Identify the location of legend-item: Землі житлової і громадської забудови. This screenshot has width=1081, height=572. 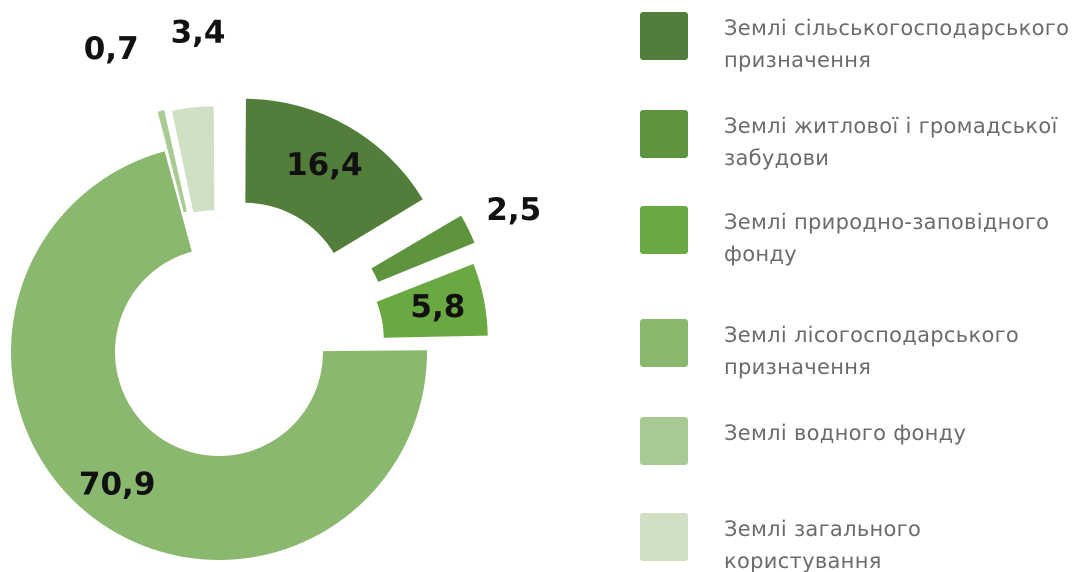
(857, 142).